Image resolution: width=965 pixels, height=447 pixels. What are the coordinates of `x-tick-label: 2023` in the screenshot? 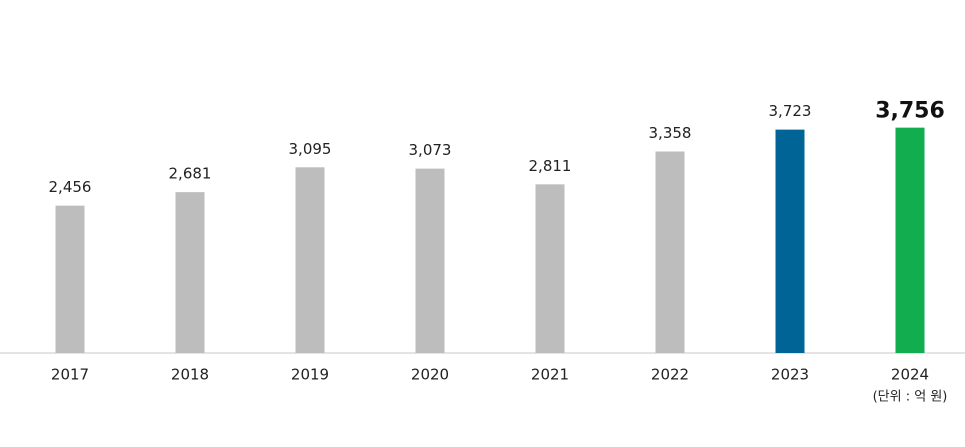 It's located at (790, 375).